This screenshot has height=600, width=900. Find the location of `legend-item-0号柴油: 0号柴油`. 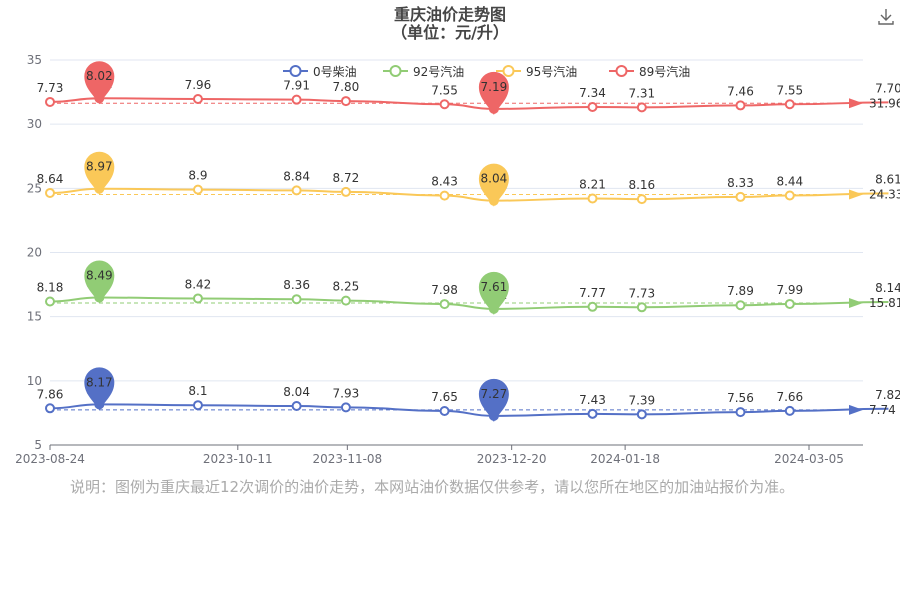

legend-item-0号柴油: 0号柴油 is located at coordinates (320, 72).